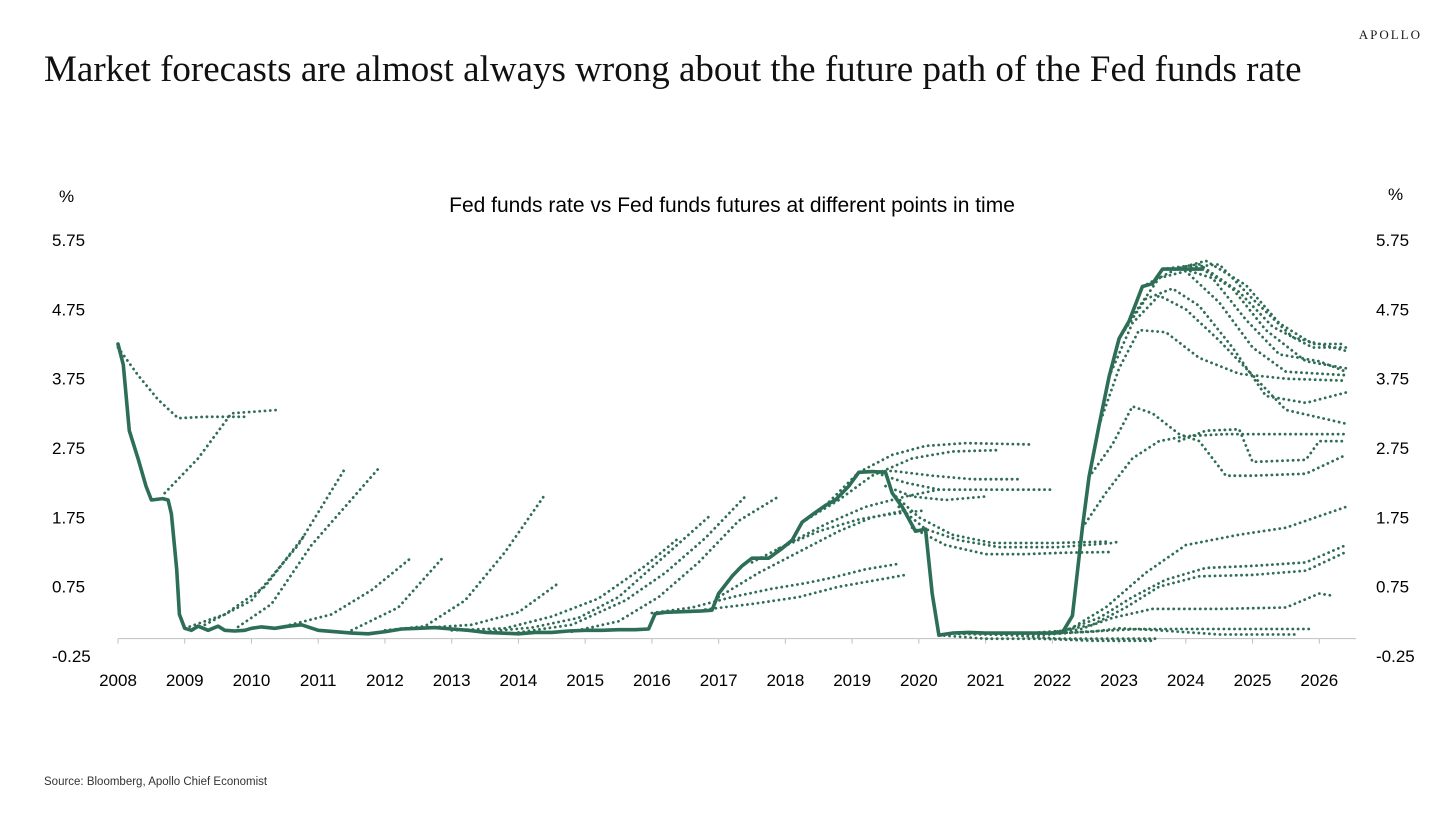 This screenshot has height=816, width=1456. Describe the element at coordinates (185, 680) in the screenshot. I see `x-tick-label: 2009` at that location.